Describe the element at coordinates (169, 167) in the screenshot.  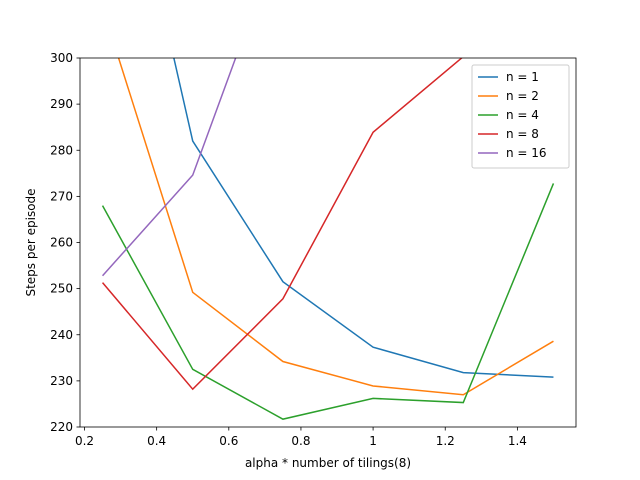
I see `series-line` at that location.